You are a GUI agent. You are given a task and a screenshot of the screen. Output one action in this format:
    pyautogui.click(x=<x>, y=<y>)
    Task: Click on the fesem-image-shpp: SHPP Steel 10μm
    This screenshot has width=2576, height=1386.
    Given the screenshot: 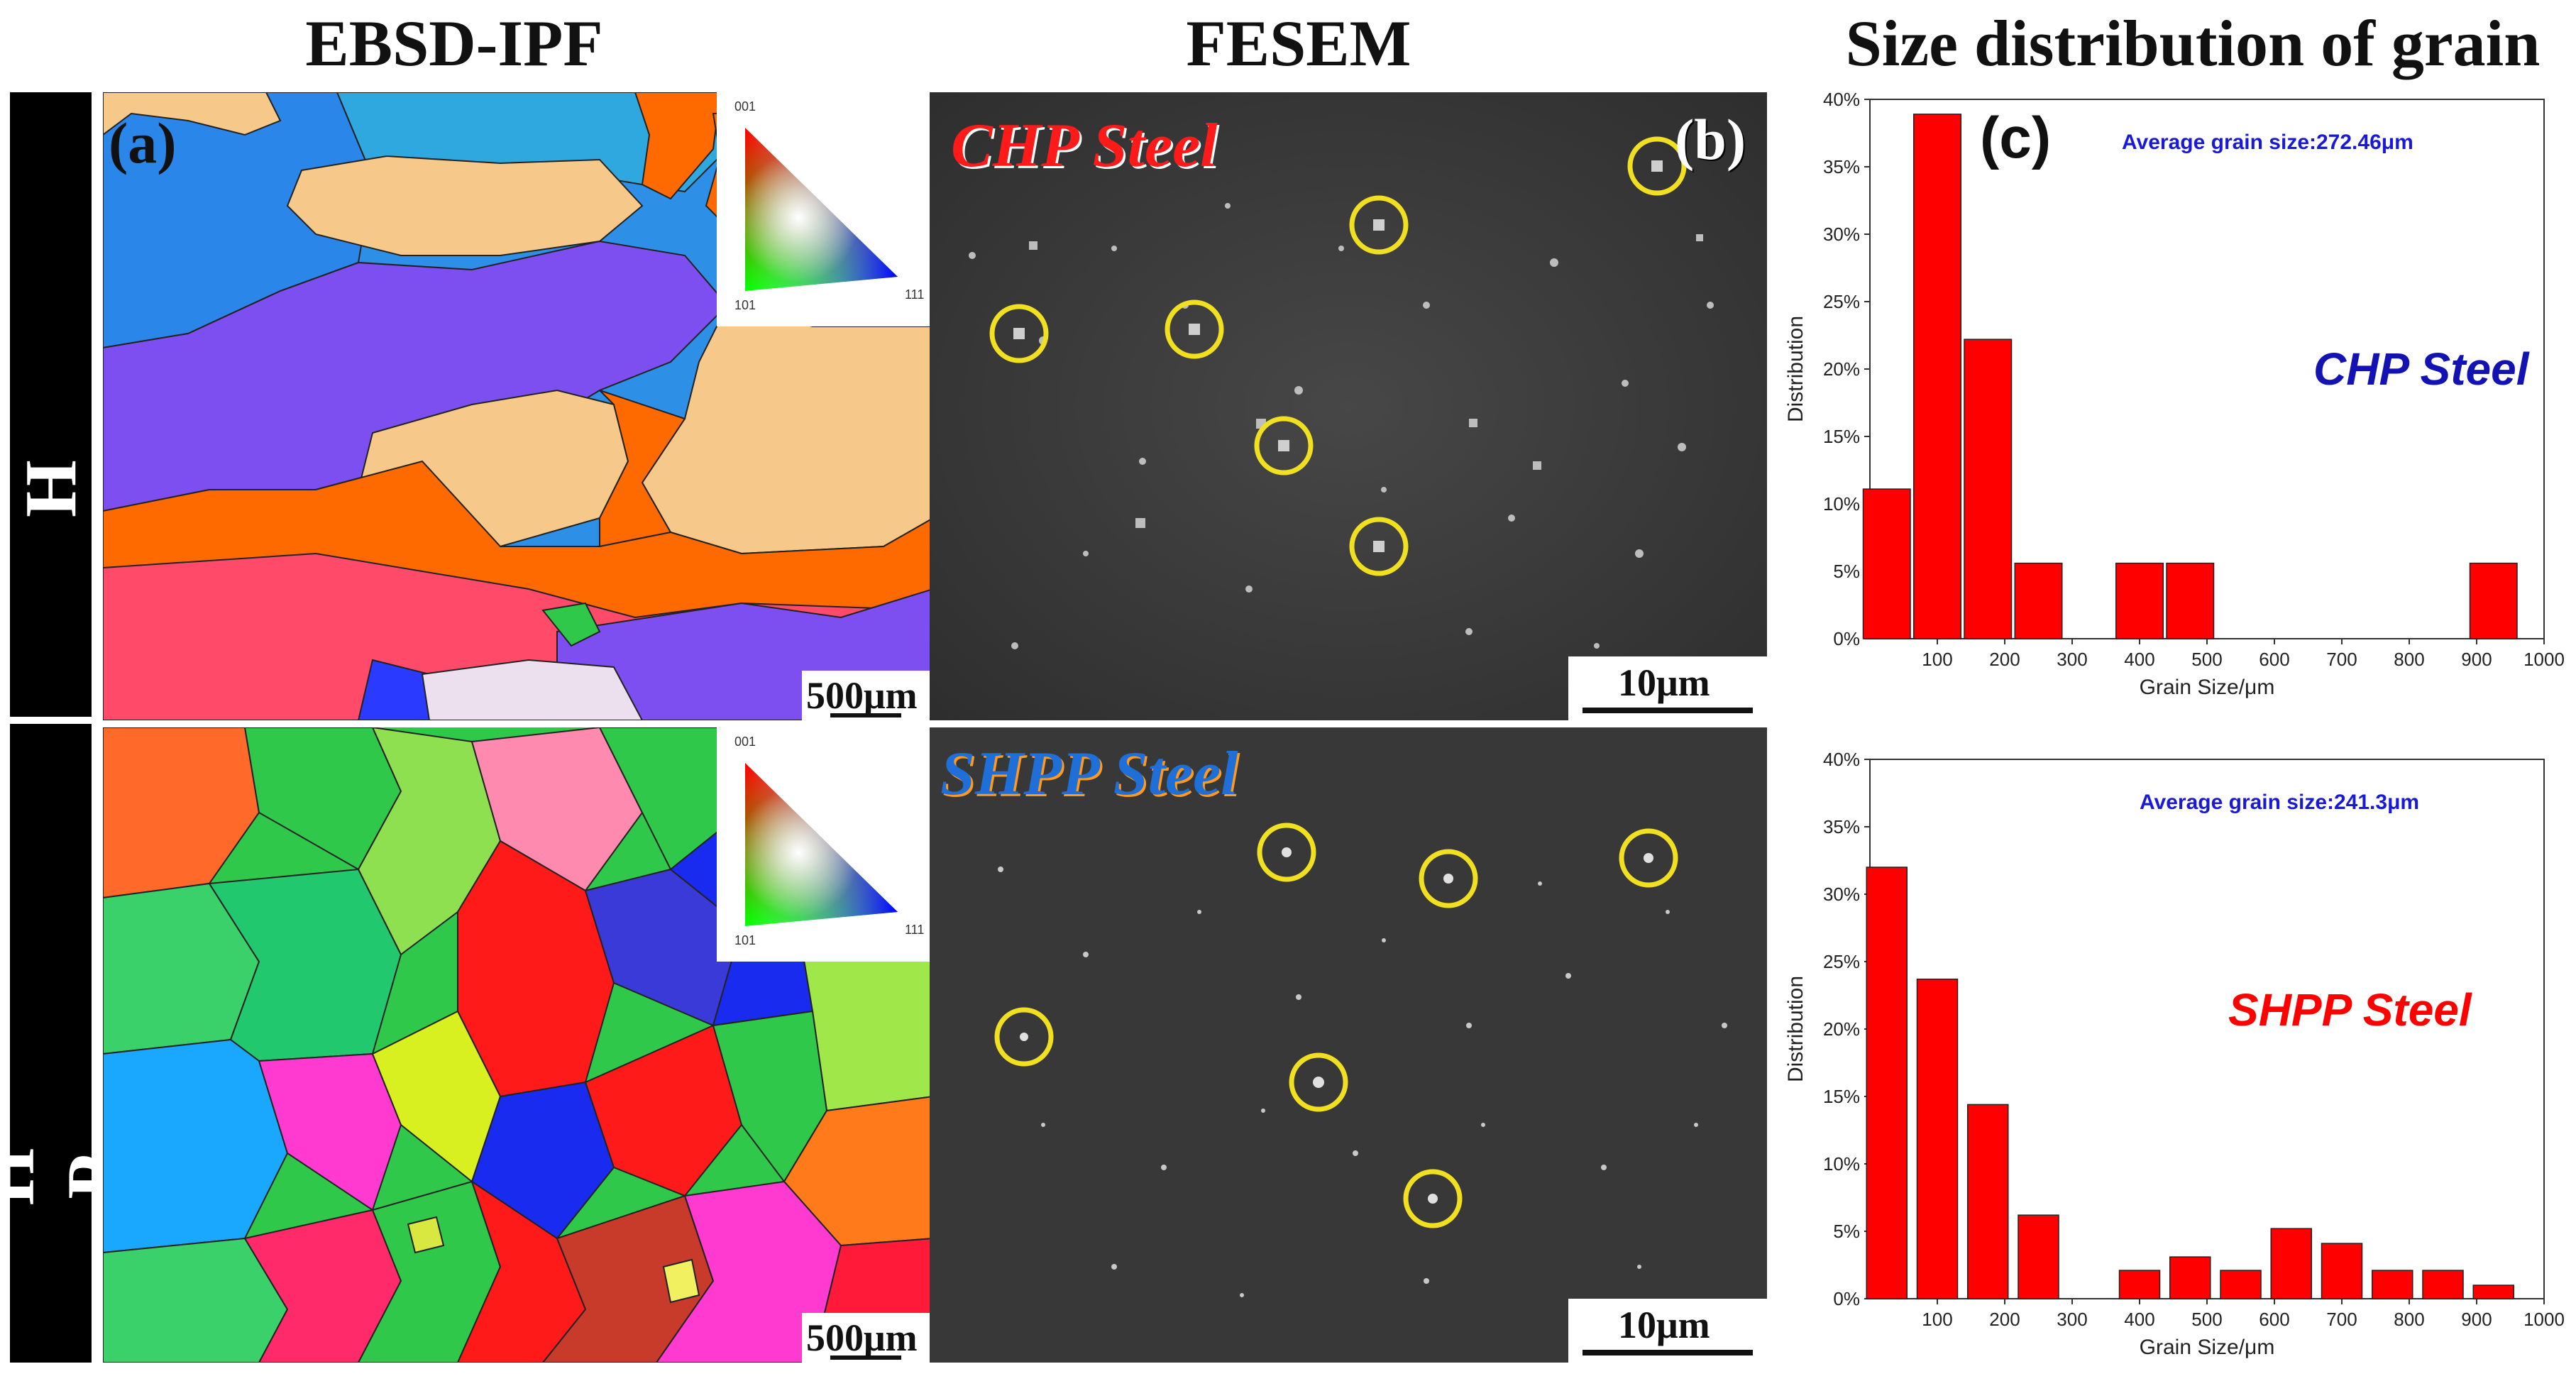 What is the action you would take?
    pyautogui.click(x=1348, y=1045)
    